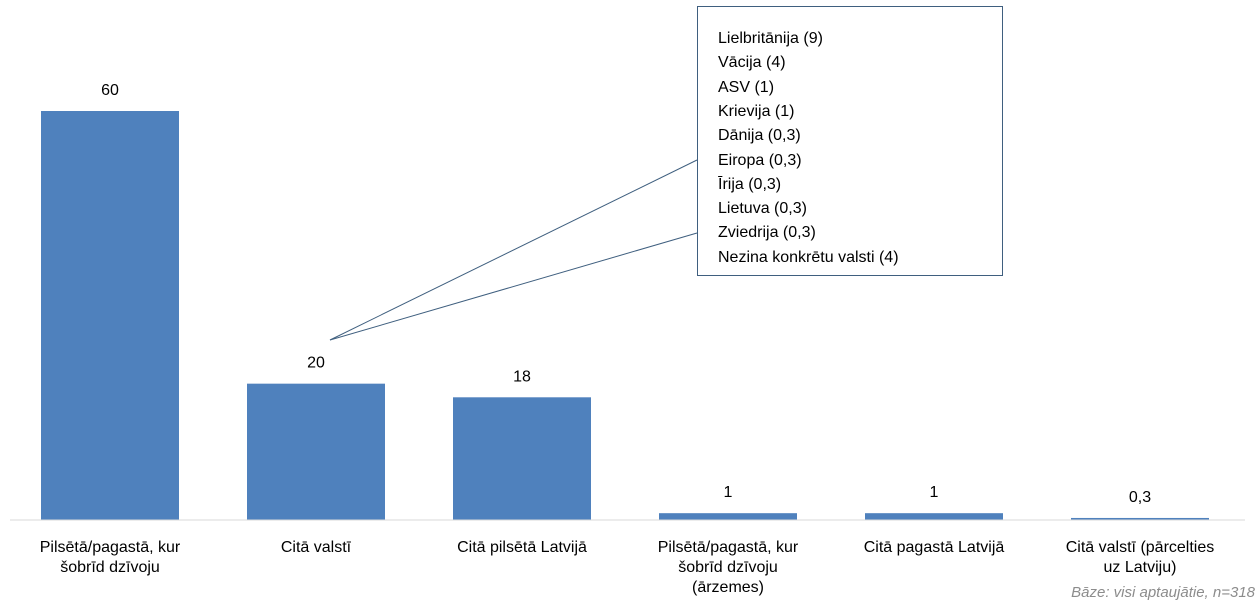  What do you see at coordinates (522, 376) in the screenshot?
I see `value-label: 18` at bounding box center [522, 376].